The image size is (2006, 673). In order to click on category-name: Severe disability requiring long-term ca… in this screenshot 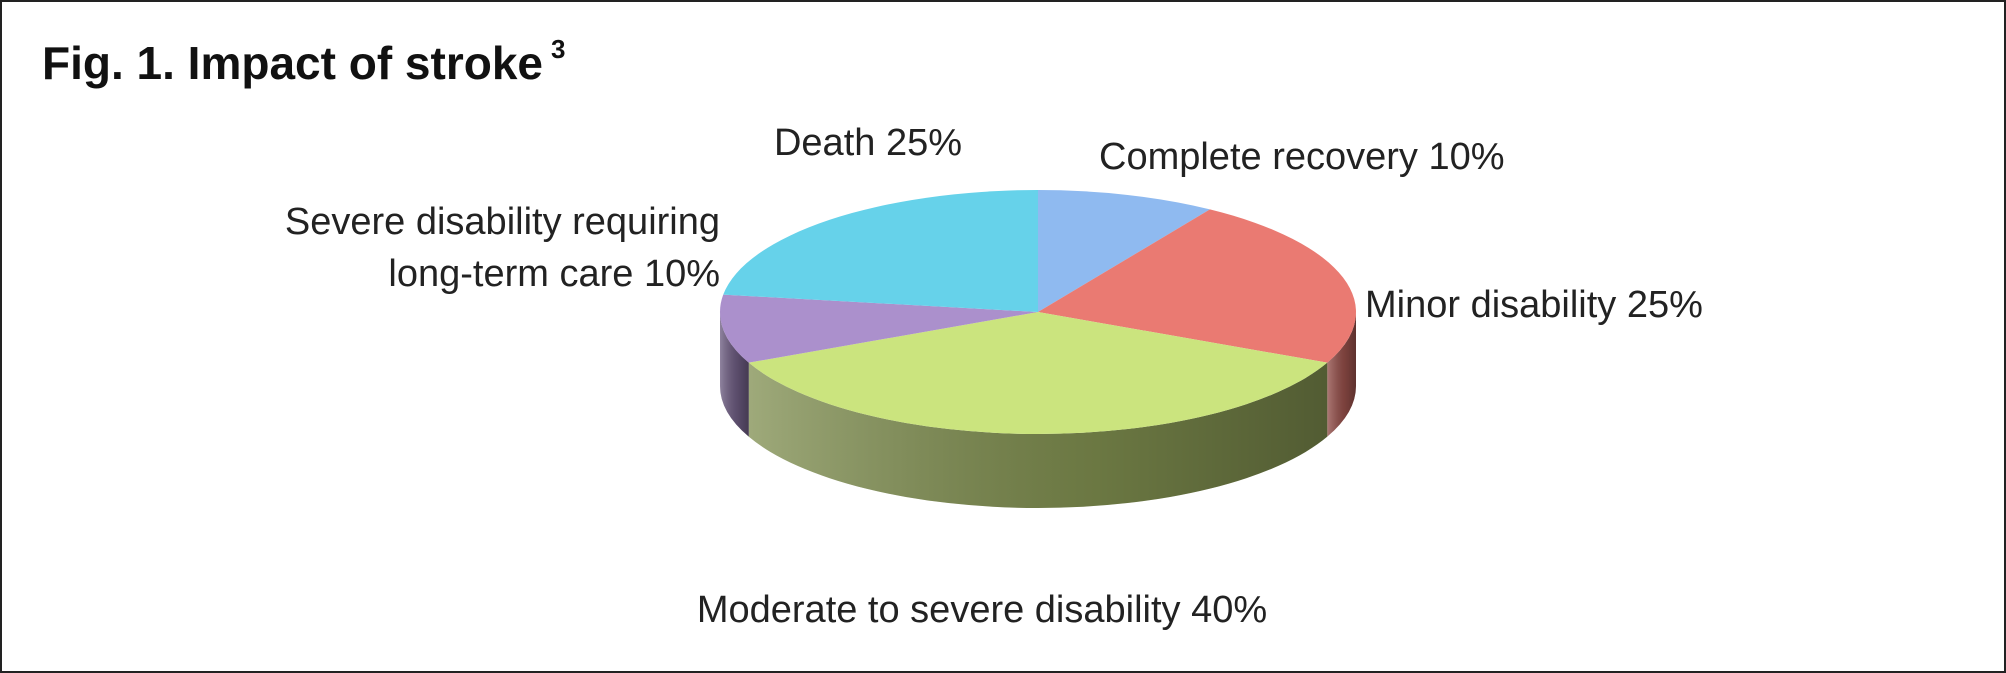, I will do `click(502, 248)`.